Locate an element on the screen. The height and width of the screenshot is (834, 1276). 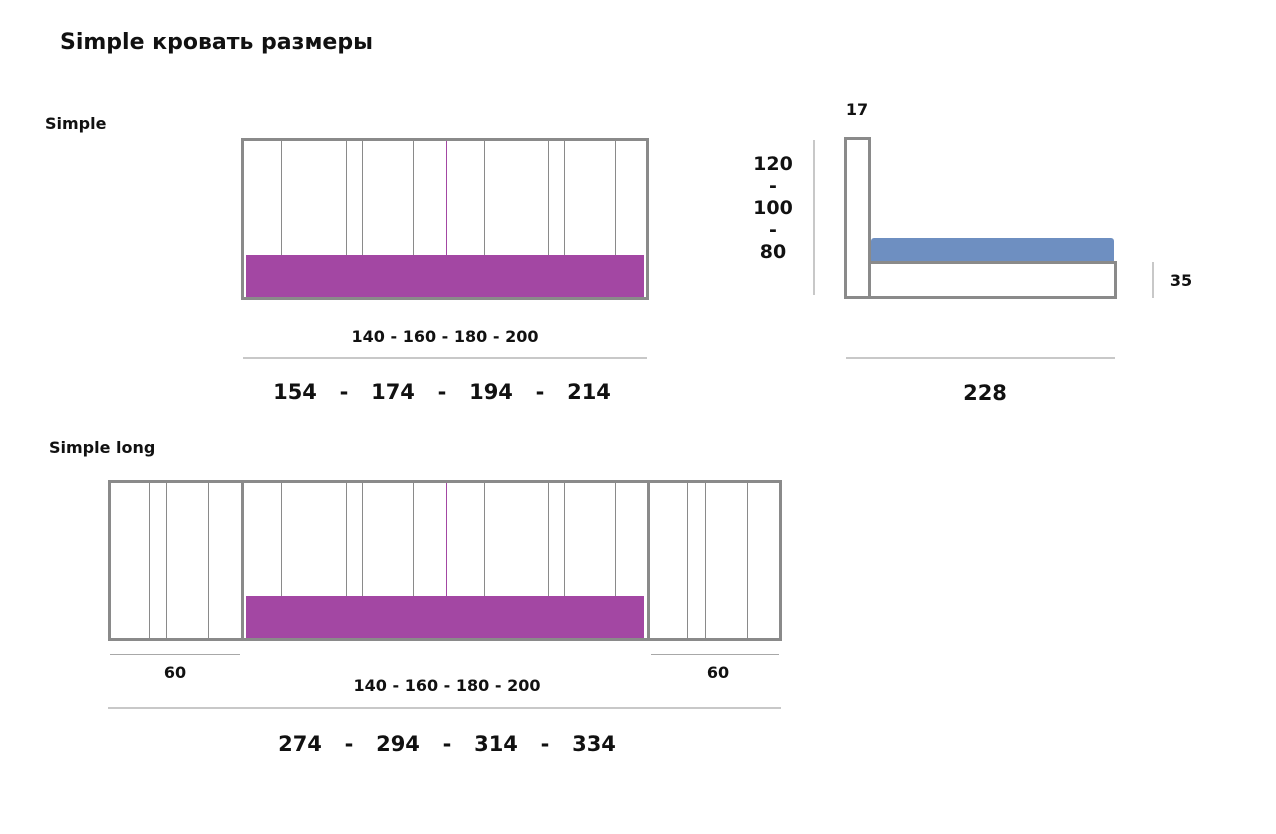
section-label-simple-long: Simple long is located at coordinates (102, 447).